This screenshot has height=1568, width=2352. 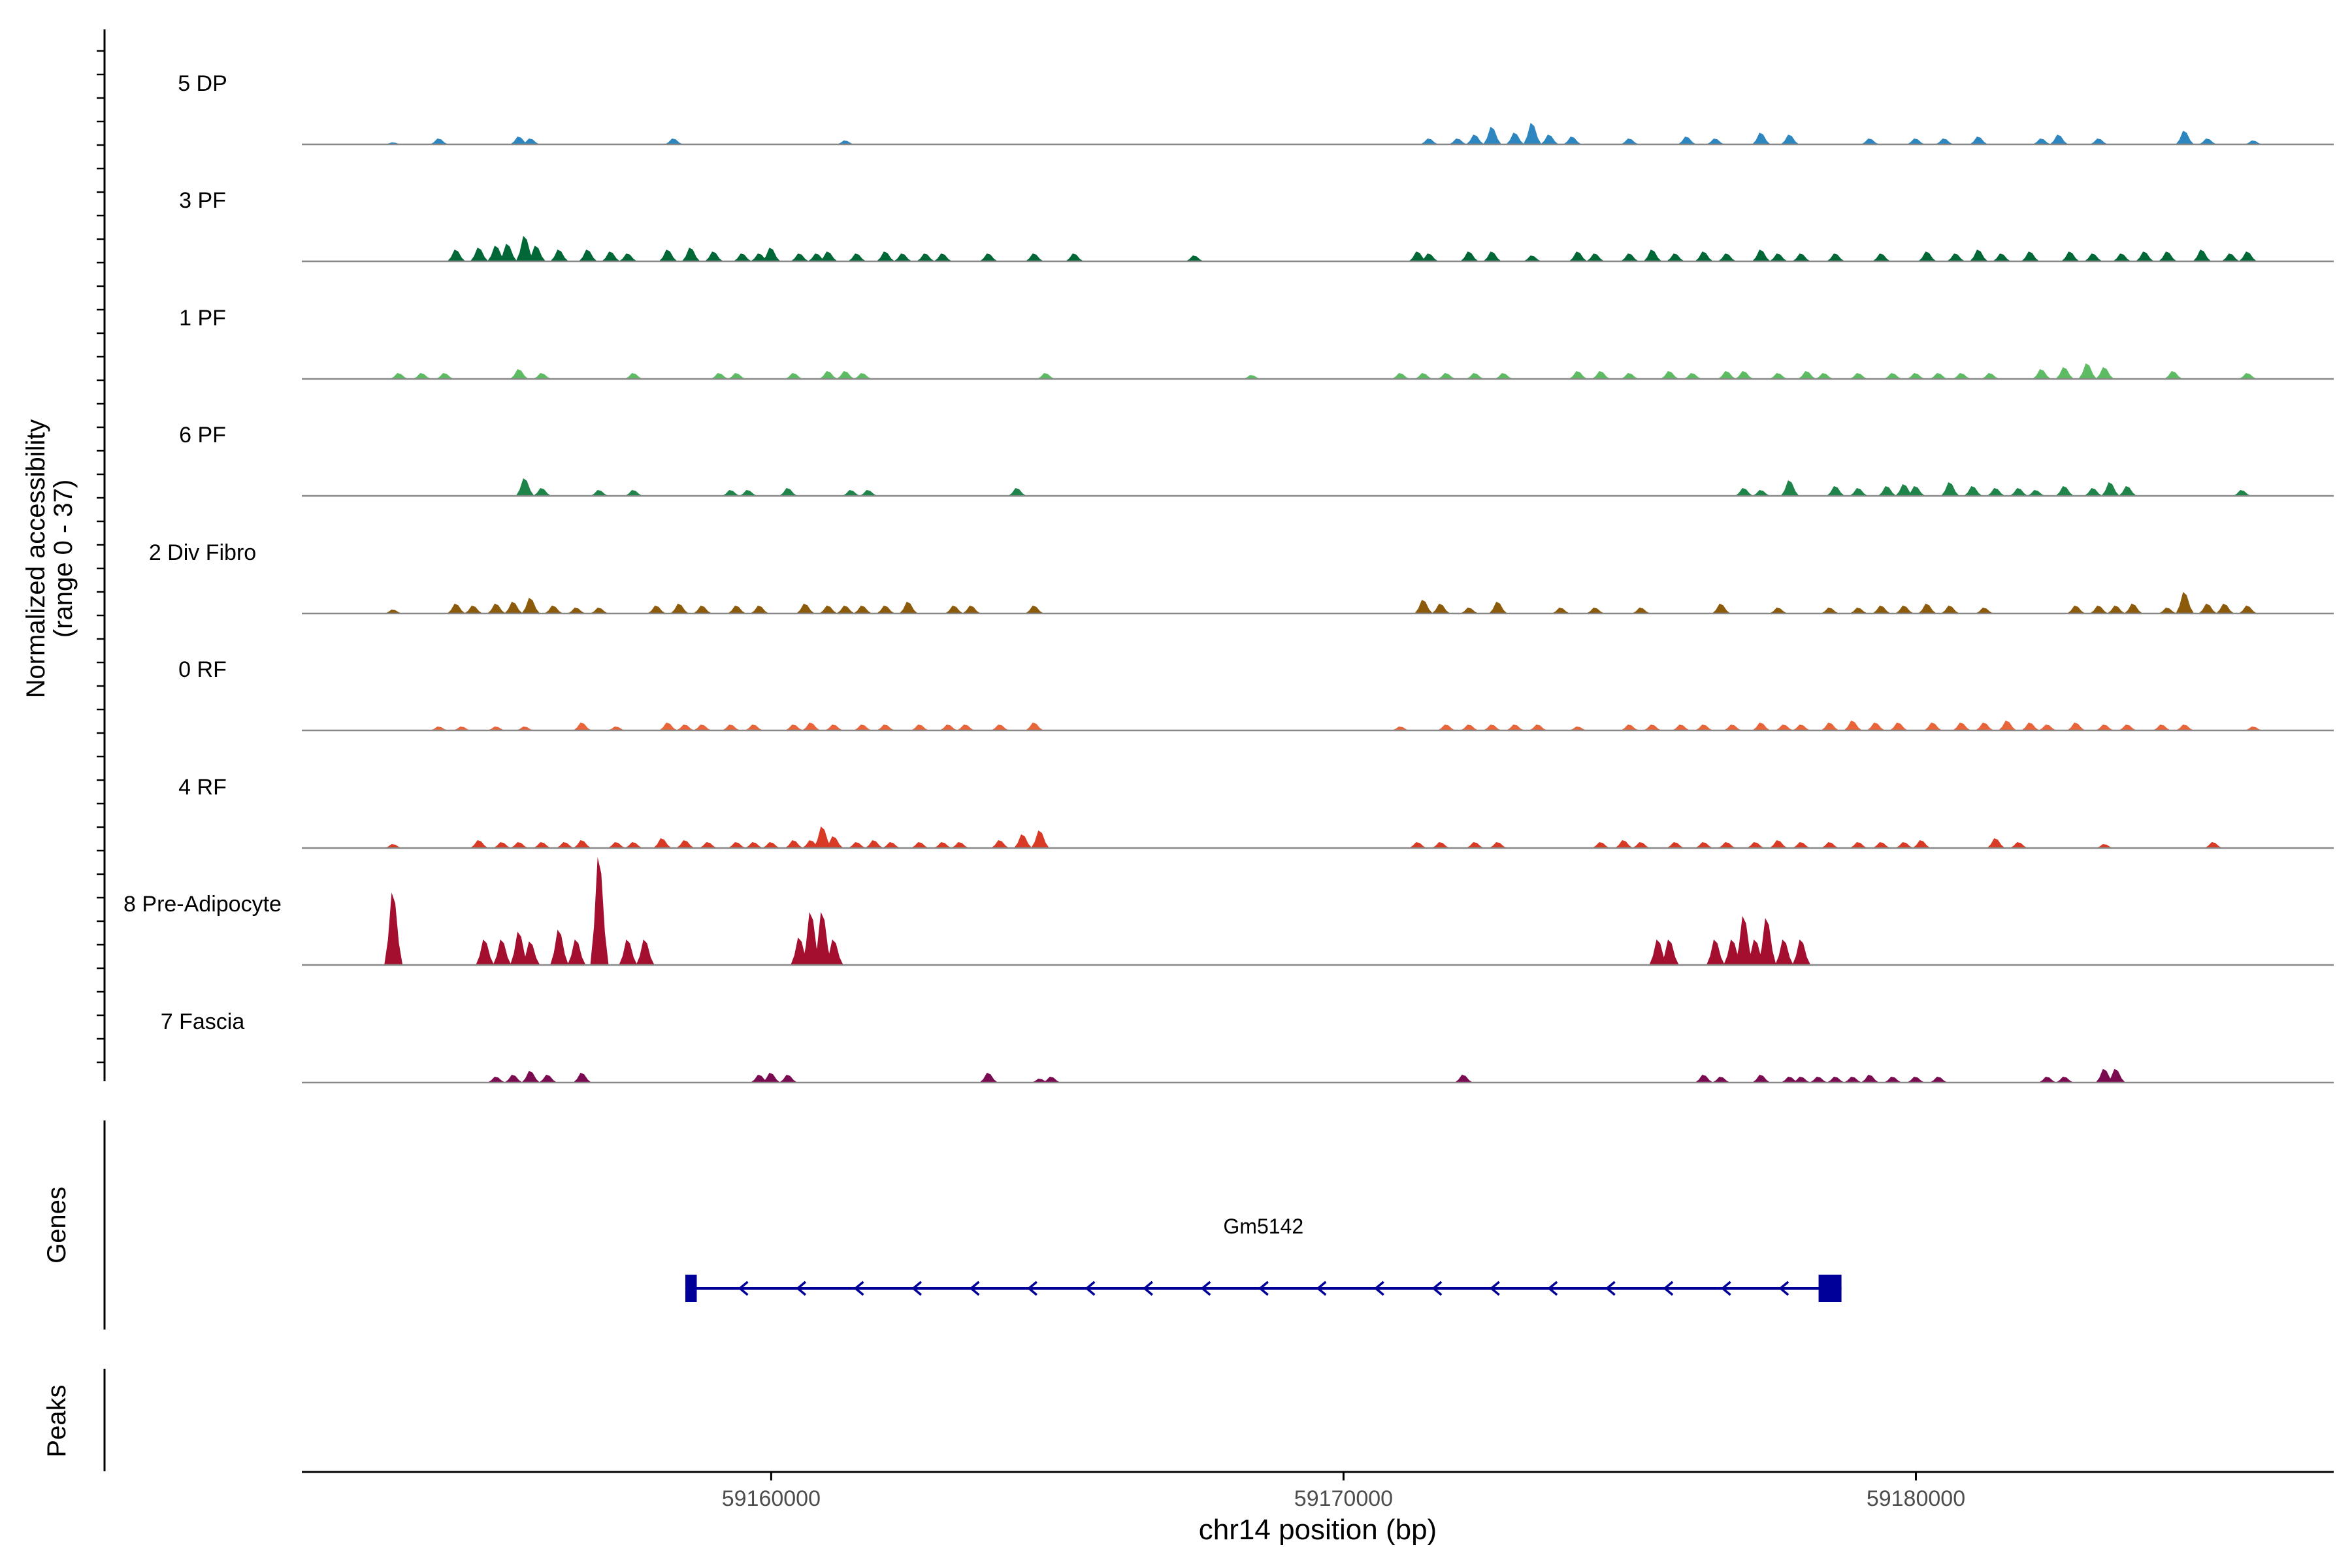 I want to click on gene-track: Gm5142, so click(x=1263, y=1258).